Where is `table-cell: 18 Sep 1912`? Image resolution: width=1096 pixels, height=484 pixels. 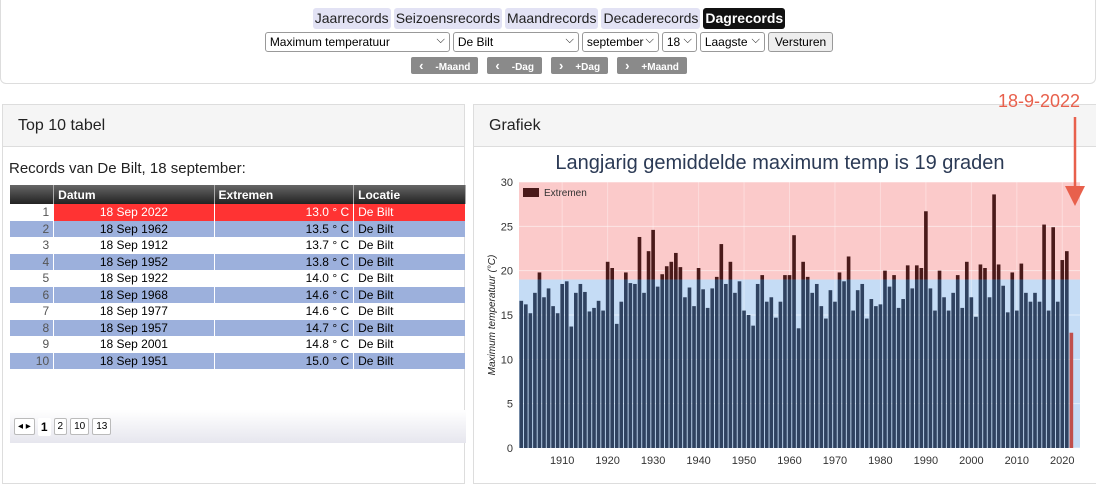
table-cell: 18 Sep 1912 is located at coordinates (134, 245).